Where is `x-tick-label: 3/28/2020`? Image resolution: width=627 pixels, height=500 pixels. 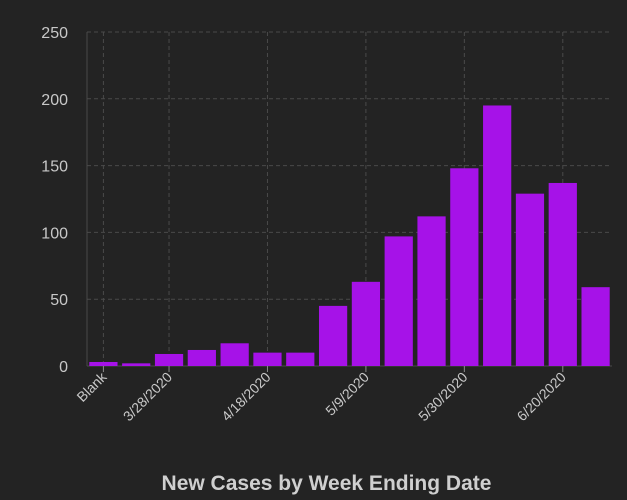
x-tick-label: 3/28/2020 is located at coordinates (148, 397).